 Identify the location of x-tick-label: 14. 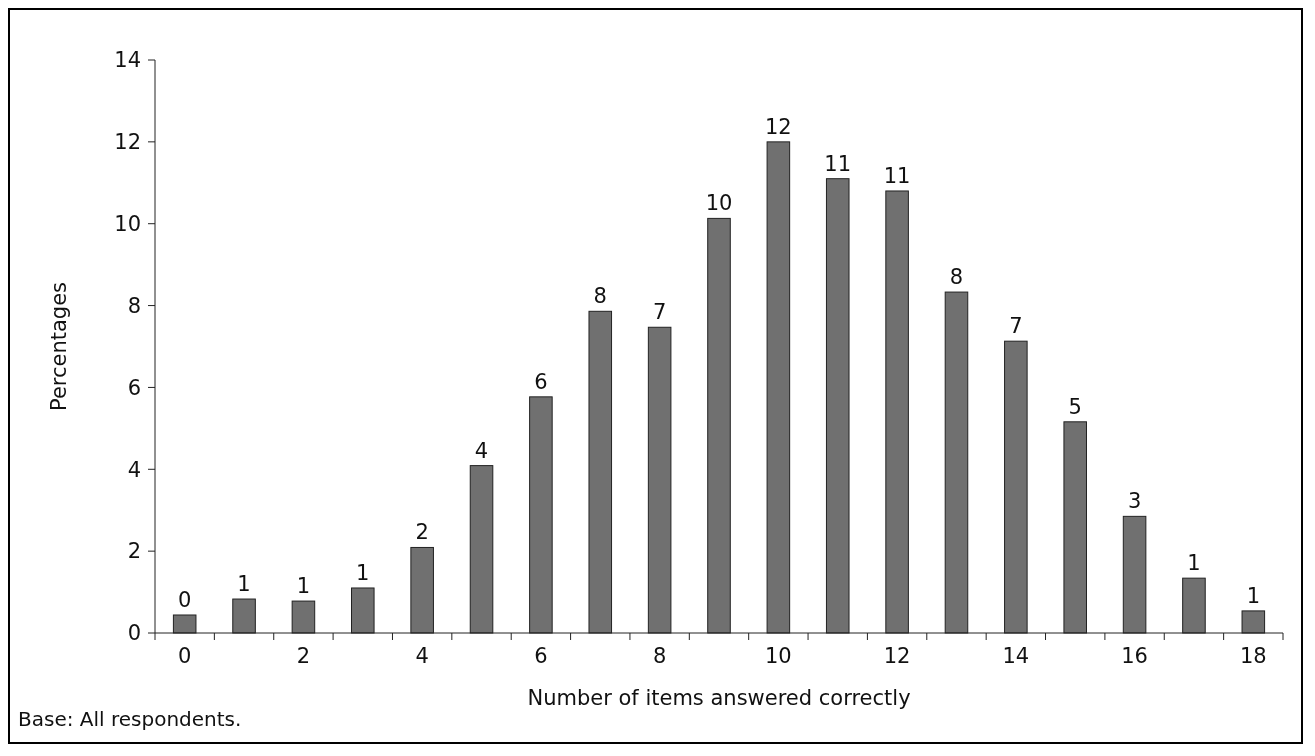
(1016, 656).